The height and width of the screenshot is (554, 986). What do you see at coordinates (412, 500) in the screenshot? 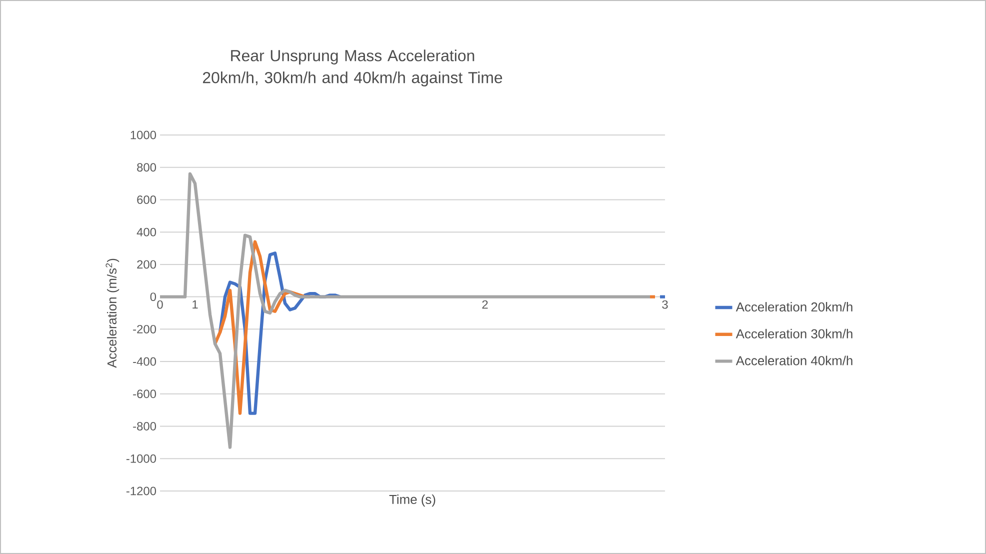
I see `x-axis-title: Time (s)` at bounding box center [412, 500].